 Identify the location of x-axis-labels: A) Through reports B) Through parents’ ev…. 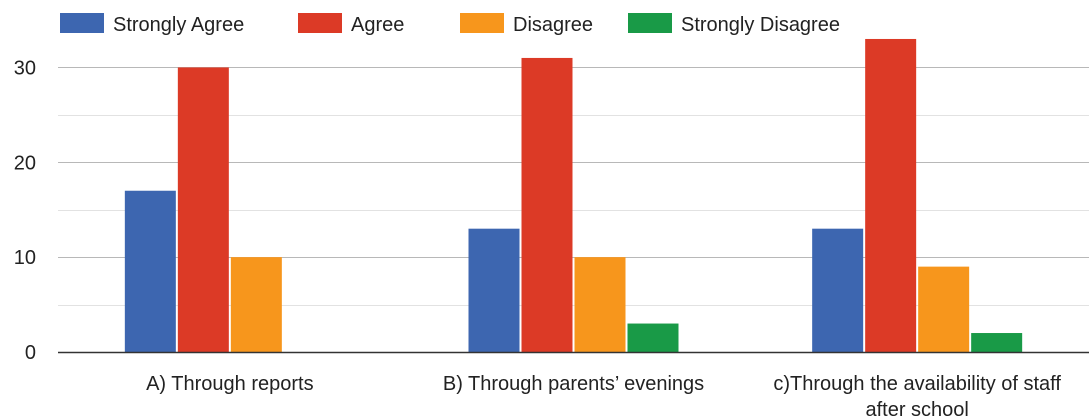
(603, 396).